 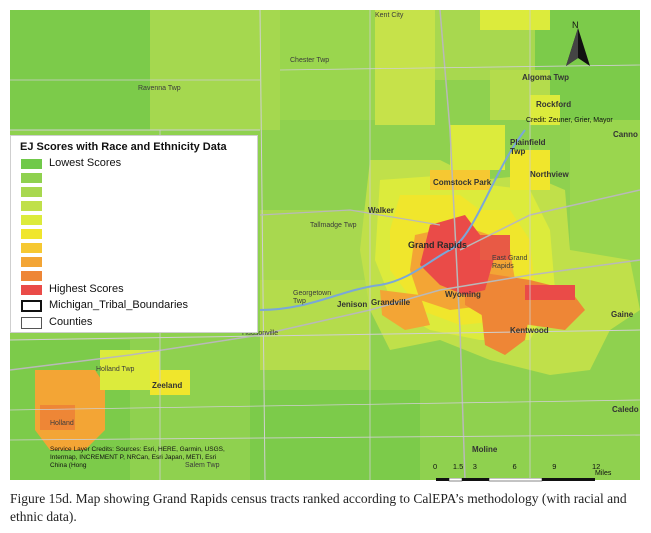 What do you see at coordinates (391, 302) in the screenshot?
I see `place-grandville: Grandville` at bounding box center [391, 302].